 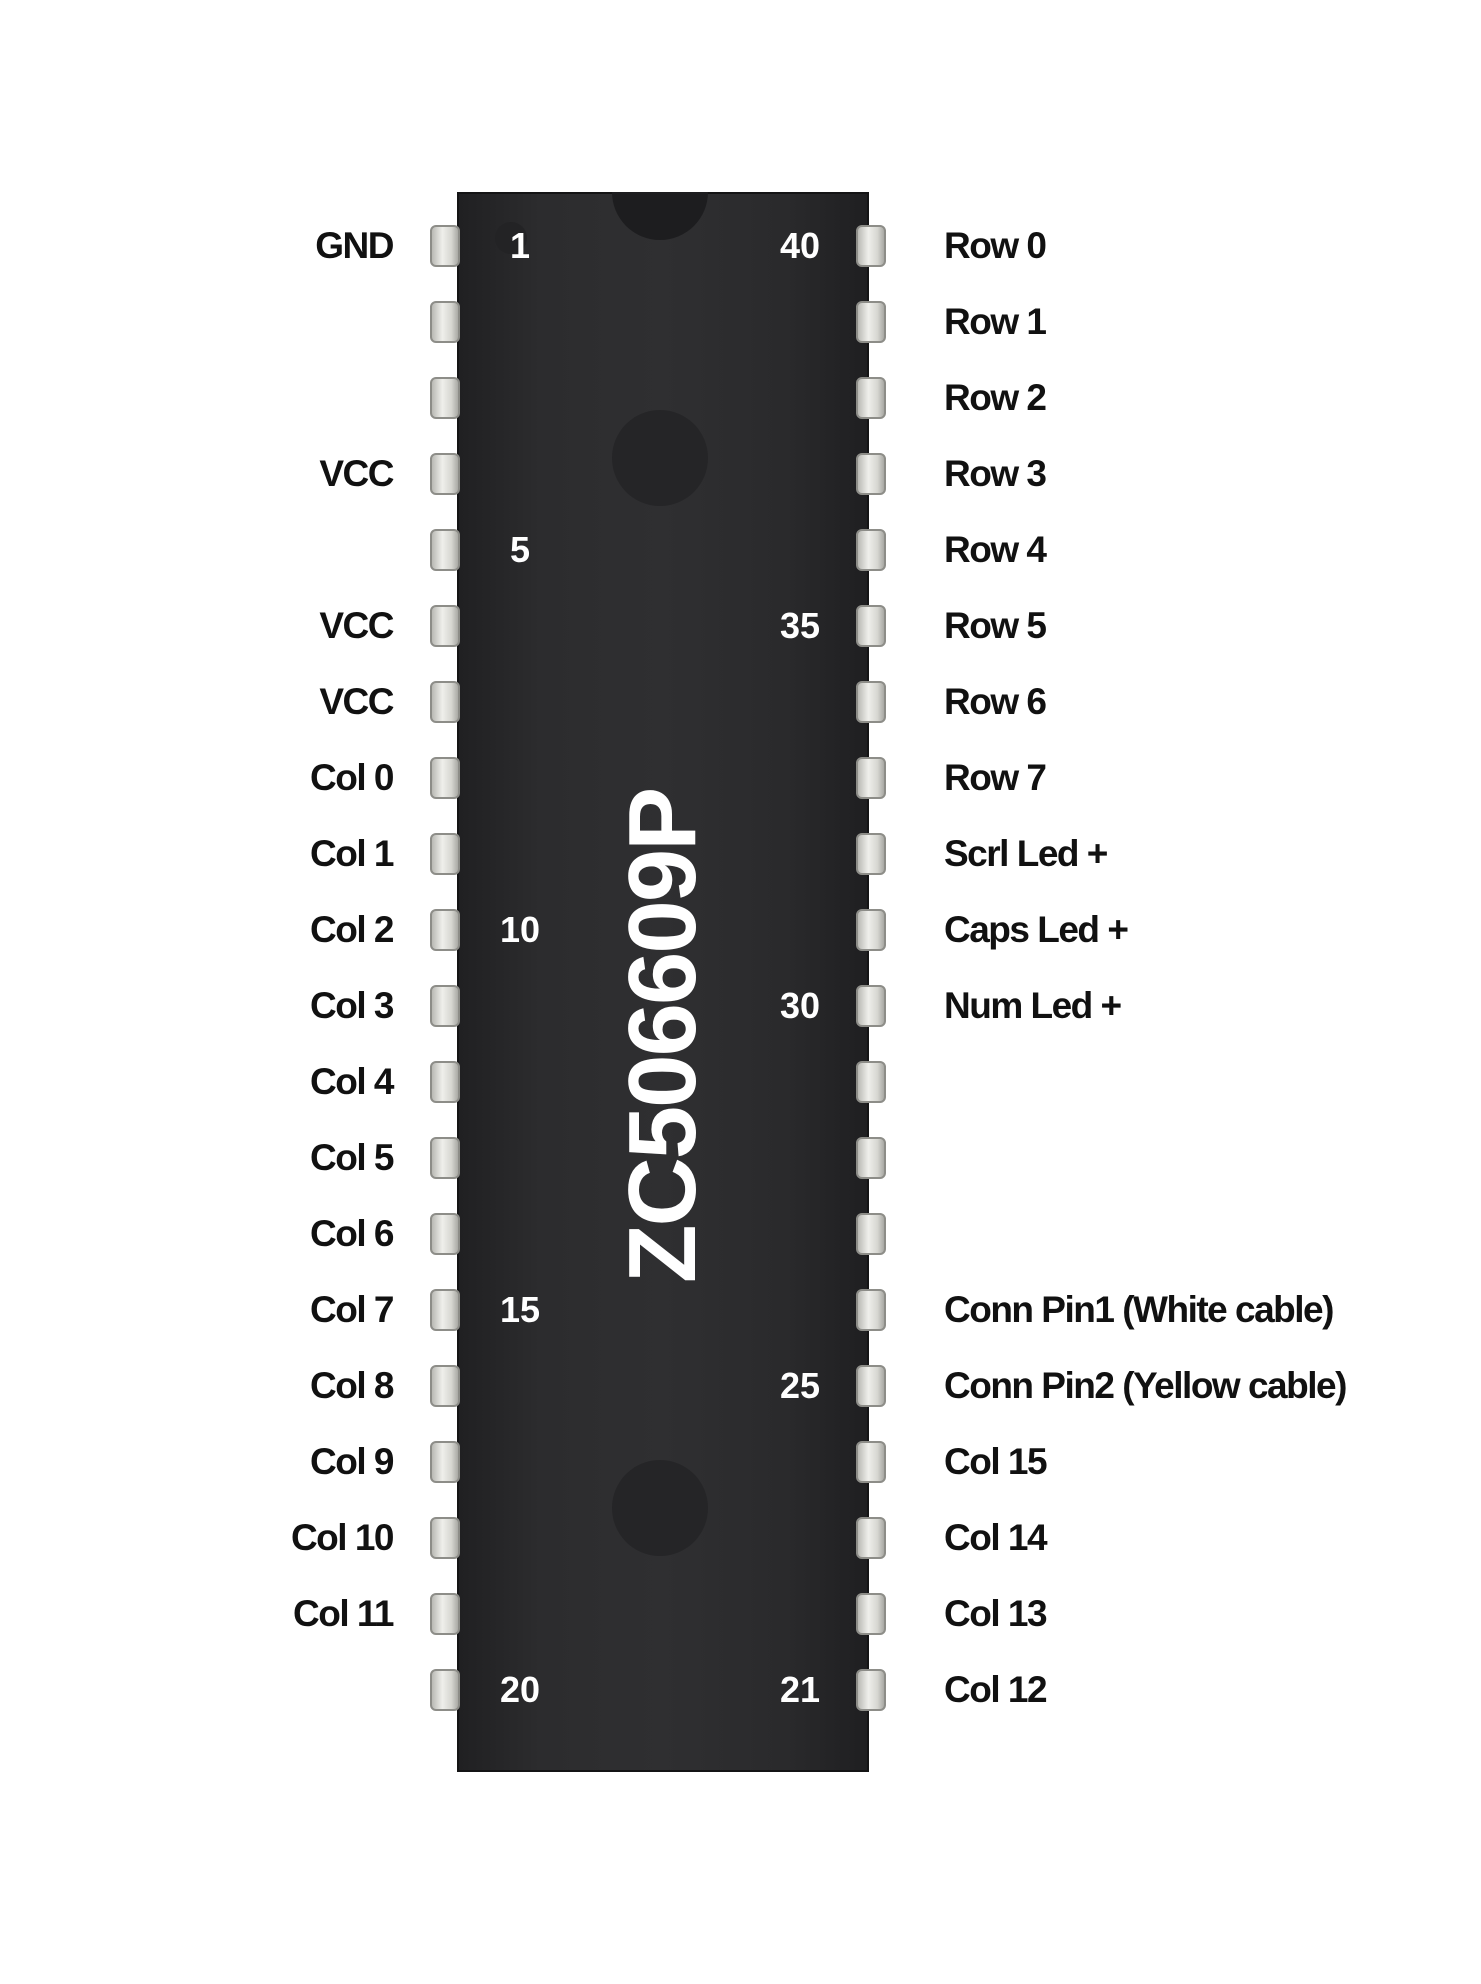 I want to click on pin-number-35: 35, so click(x=800, y=625).